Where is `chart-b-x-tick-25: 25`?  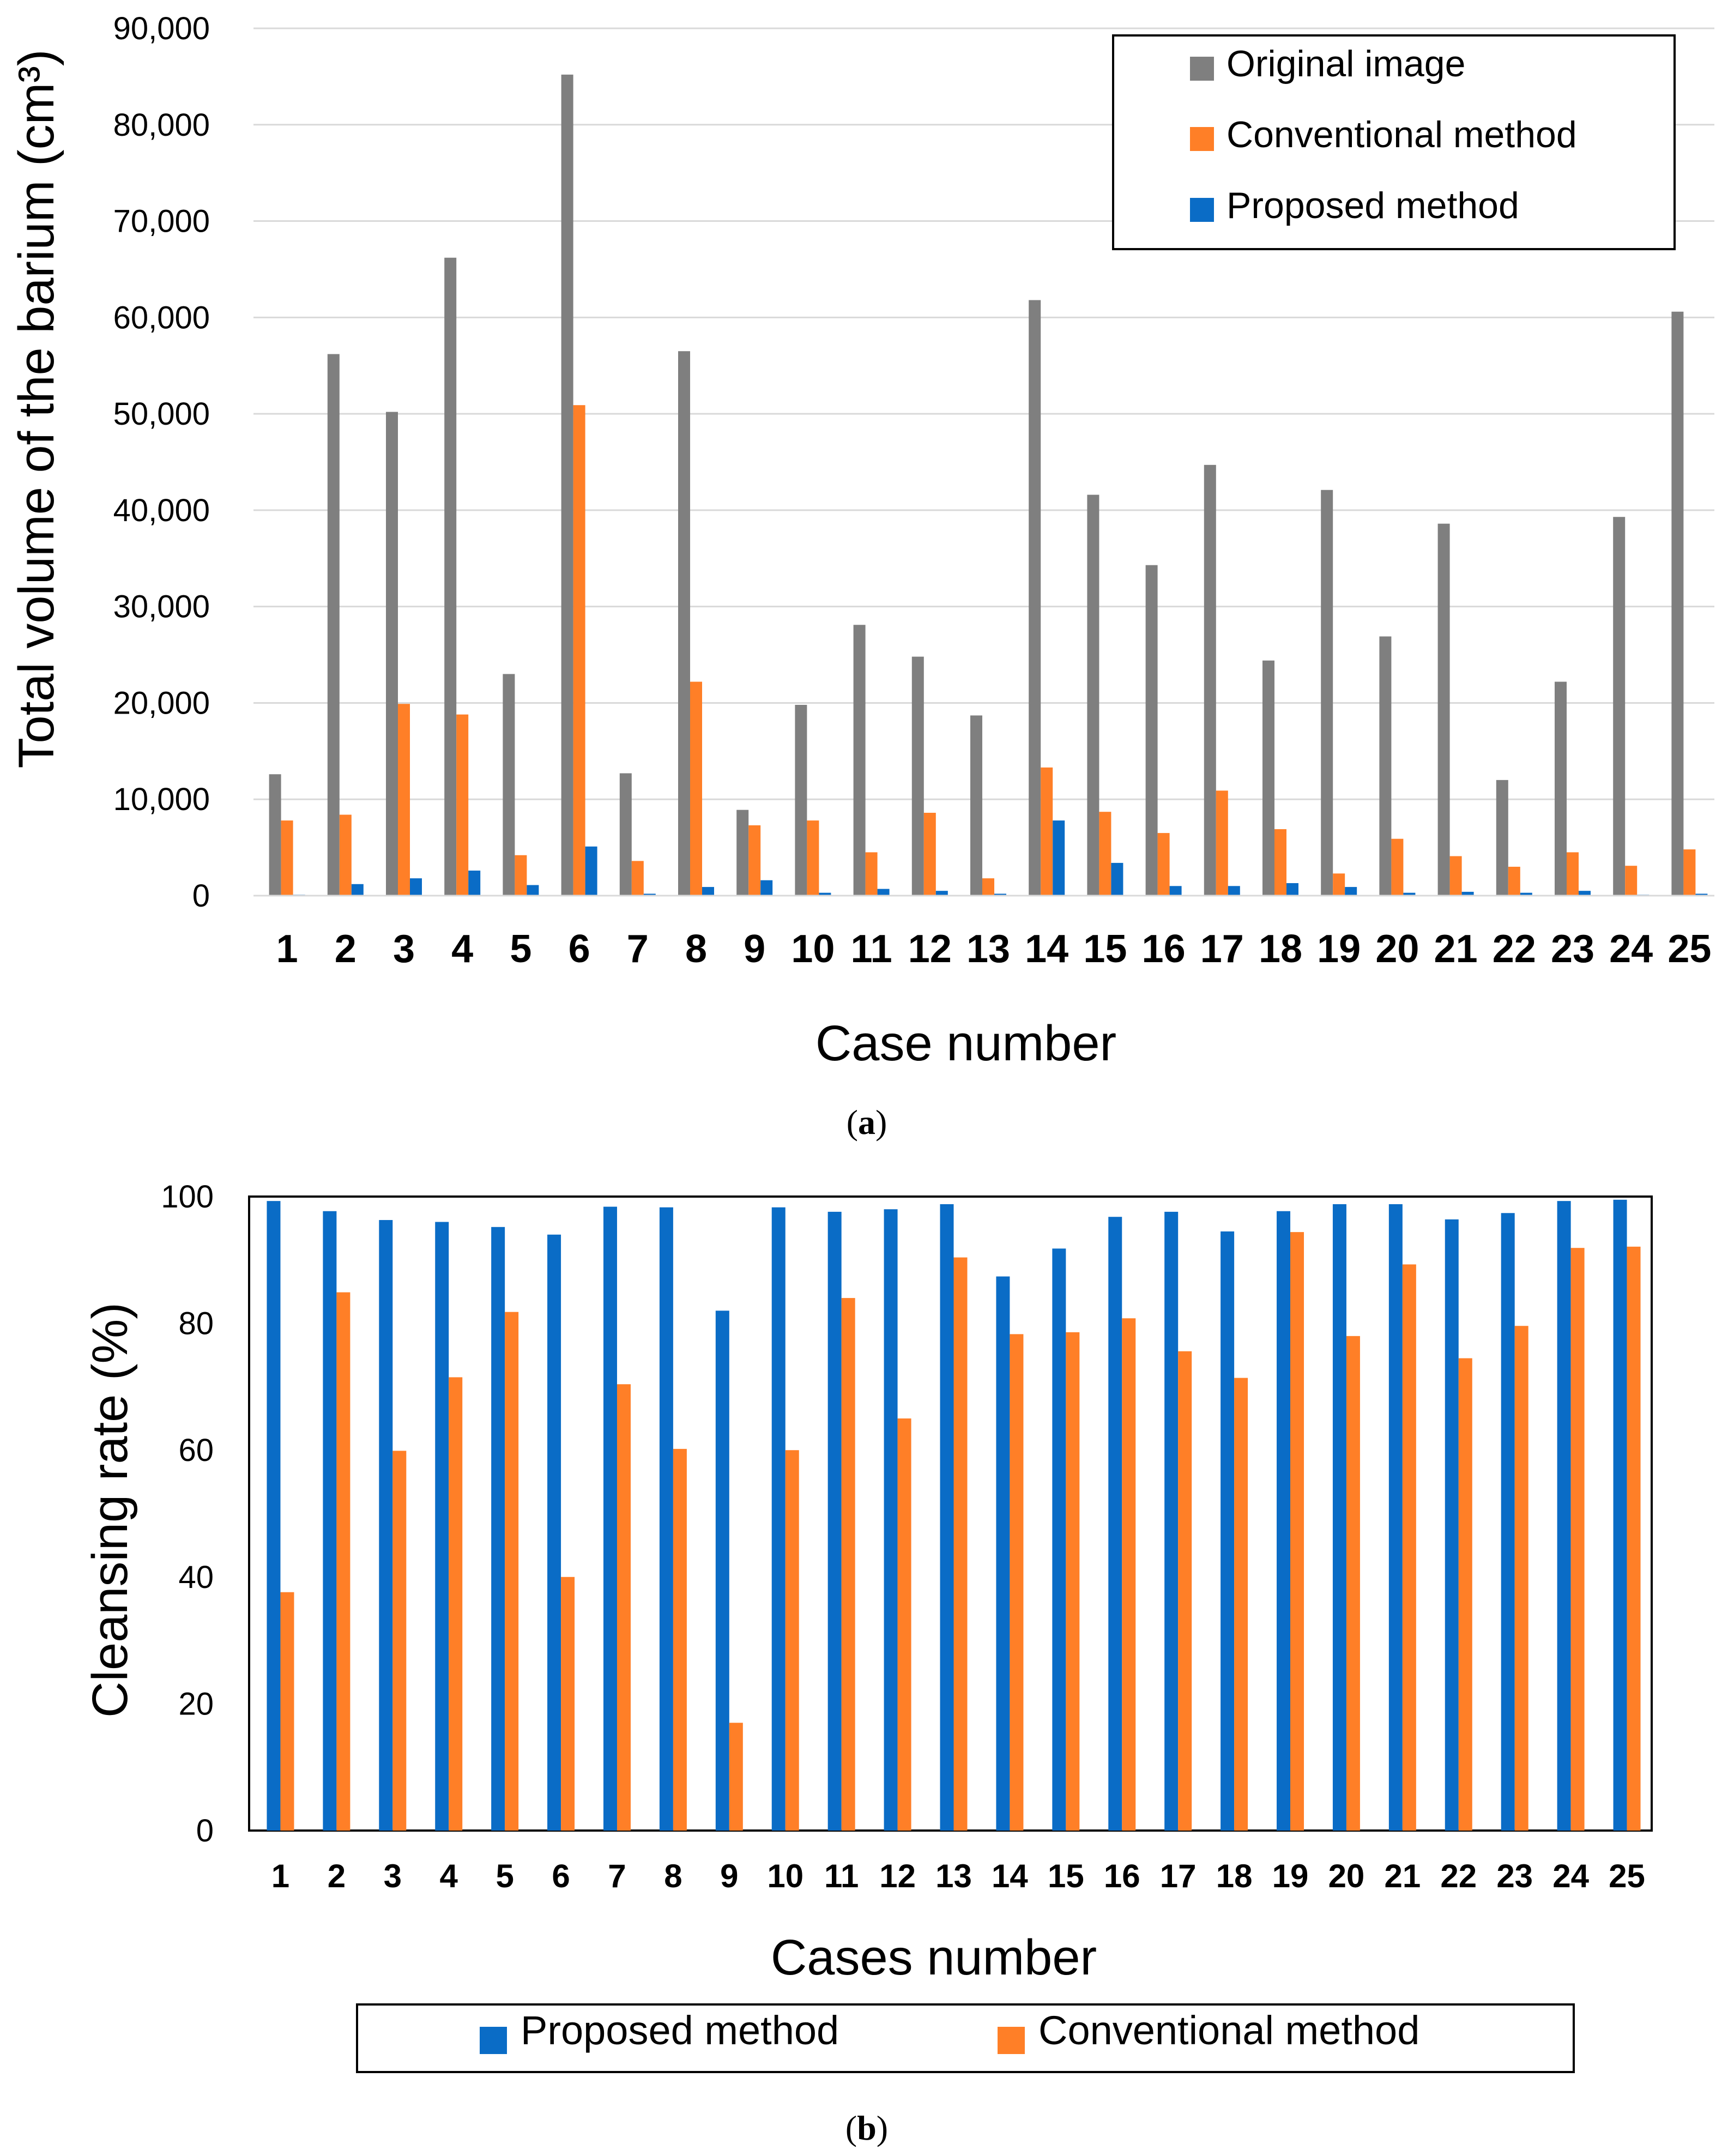 chart-b-x-tick-25: 25 is located at coordinates (1627, 1876).